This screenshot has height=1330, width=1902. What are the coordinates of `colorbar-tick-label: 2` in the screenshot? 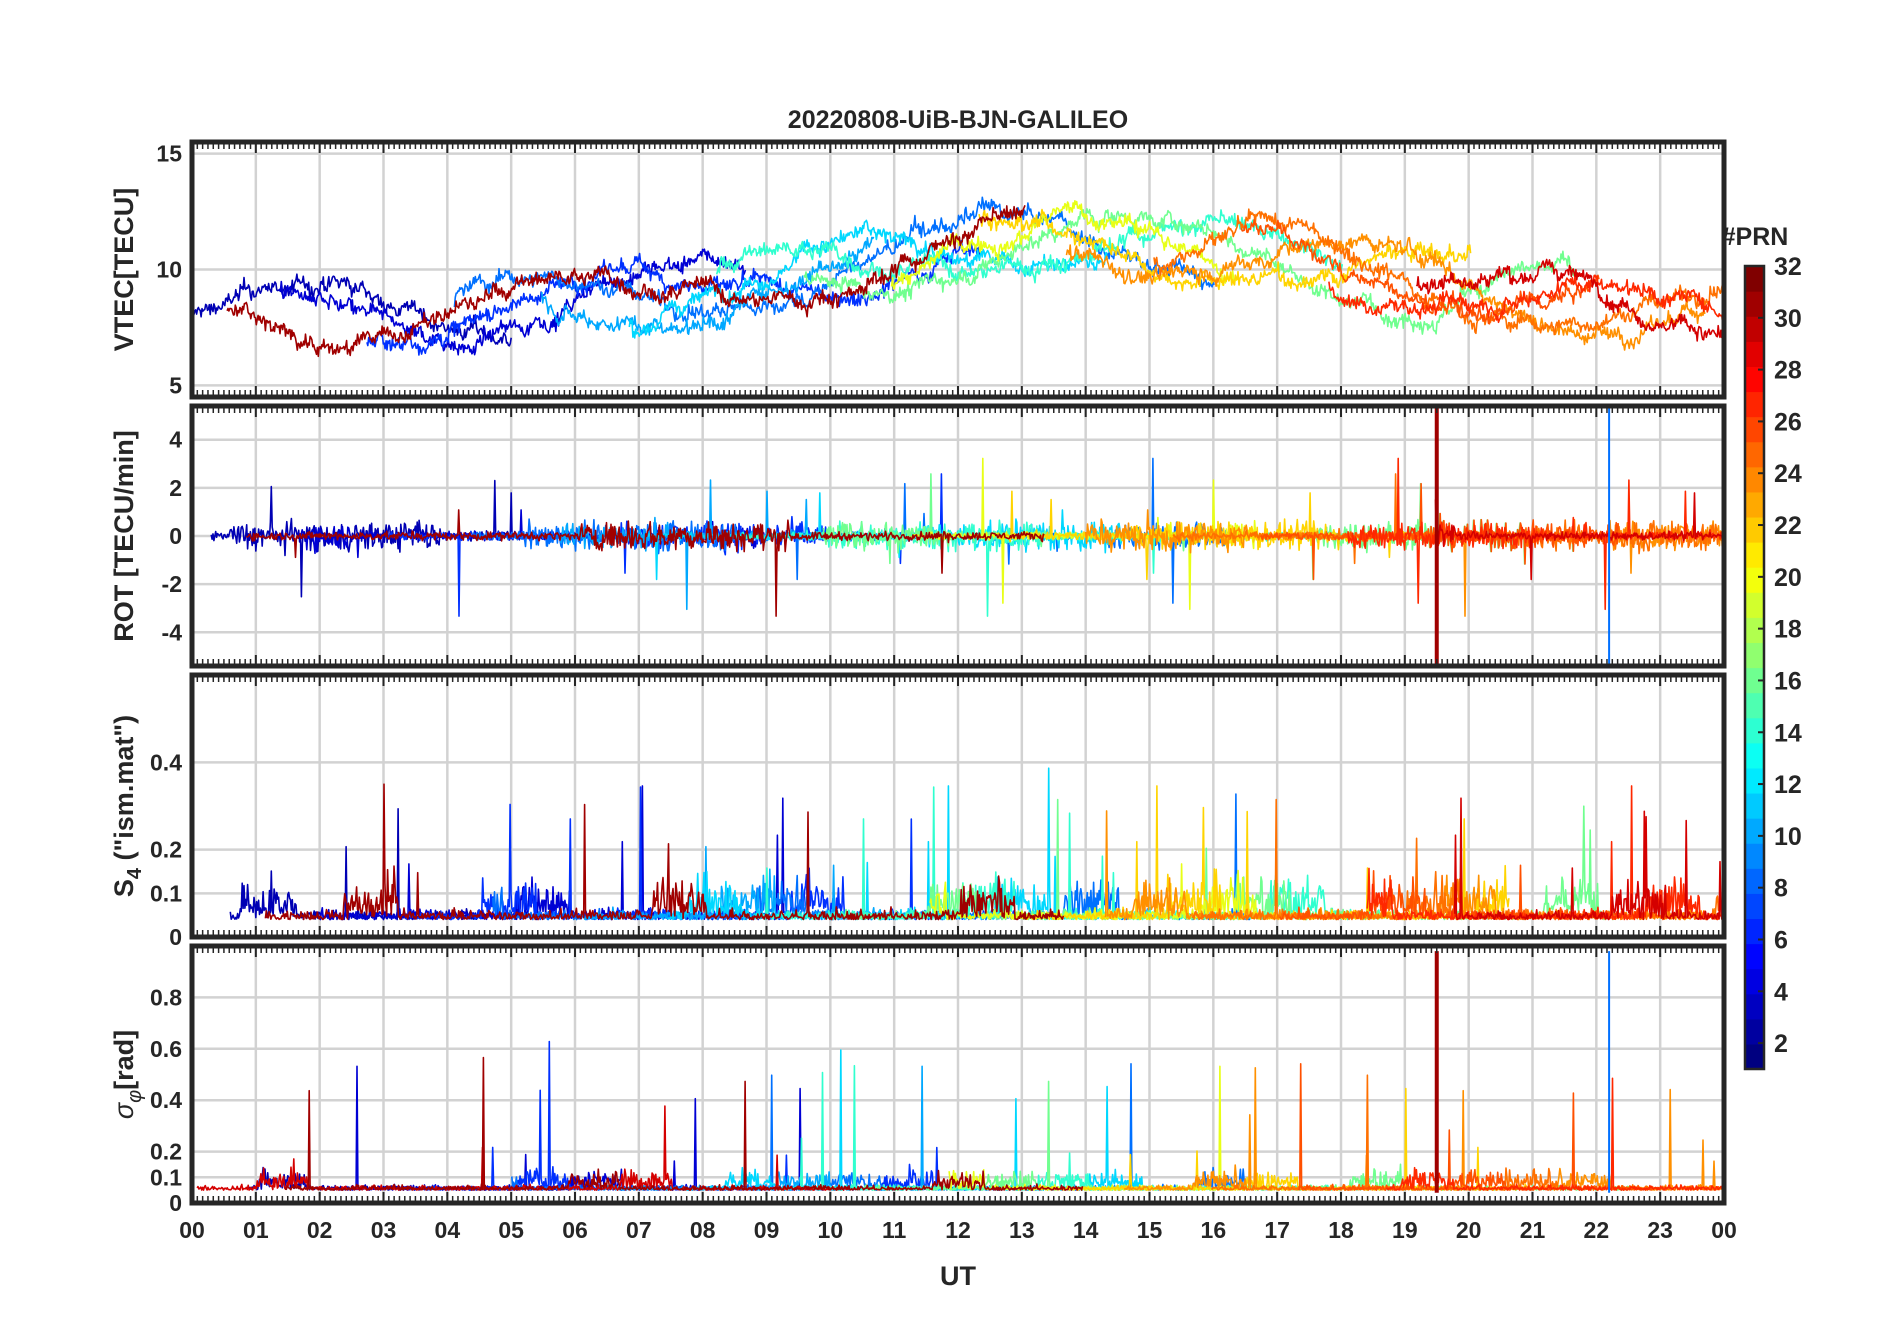 It's located at (1781, 1044).